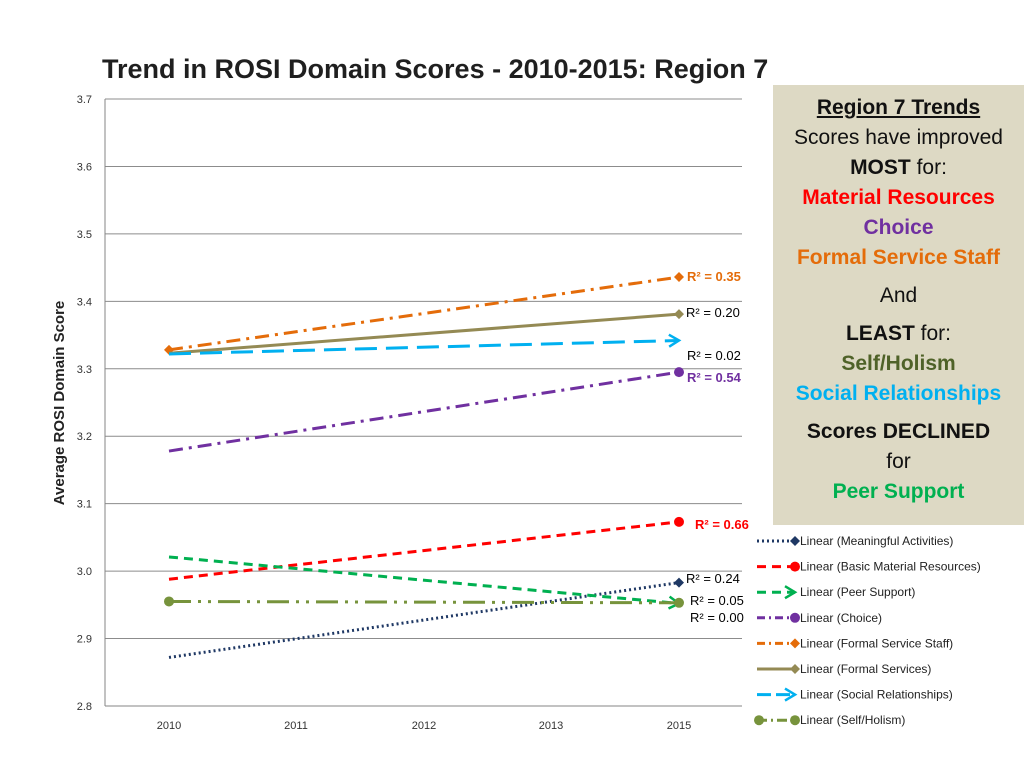 This screenshot has height=768, width=1024. What do you see at coordinates (714, 355) in the screenshot?
I see `r-squared-label: R² = 0.02` at bounding box center [714, 355].